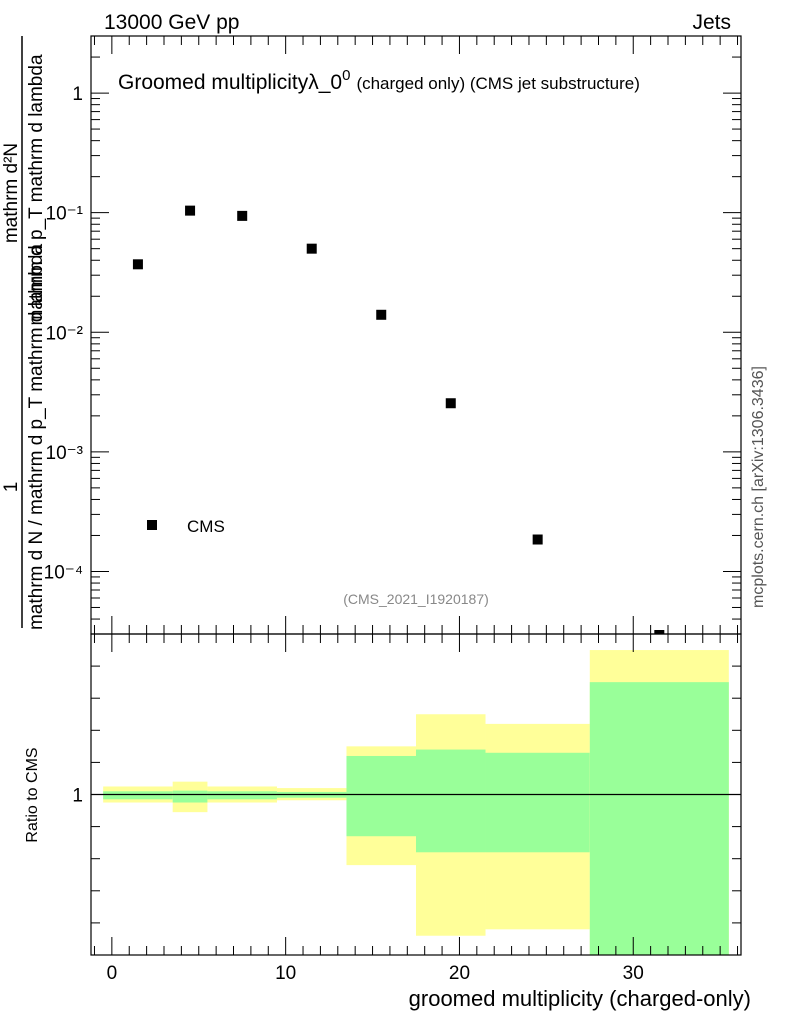 This screenshot has height=1024, width=786. Describe the element at coordinates (65, 214) in the screenshot. I see `y-tick-label: 10⁻¹` at that location.